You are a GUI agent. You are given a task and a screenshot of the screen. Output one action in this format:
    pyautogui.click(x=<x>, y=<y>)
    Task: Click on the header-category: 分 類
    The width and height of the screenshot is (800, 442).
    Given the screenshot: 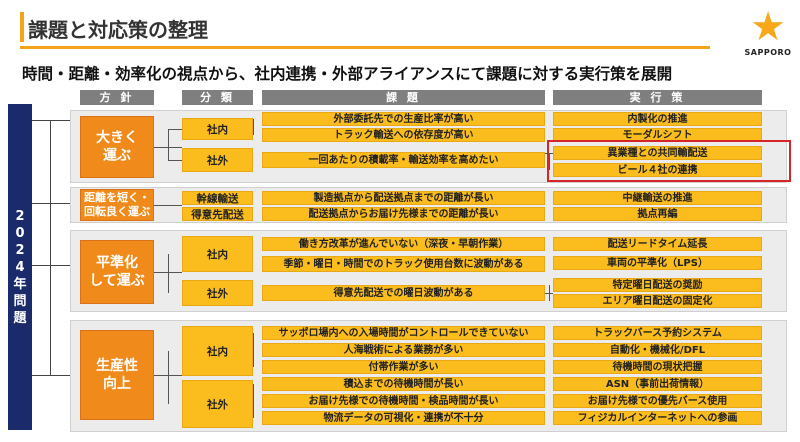 What is the action you would take?
    pyautogui.click(x=217, y=97)
    